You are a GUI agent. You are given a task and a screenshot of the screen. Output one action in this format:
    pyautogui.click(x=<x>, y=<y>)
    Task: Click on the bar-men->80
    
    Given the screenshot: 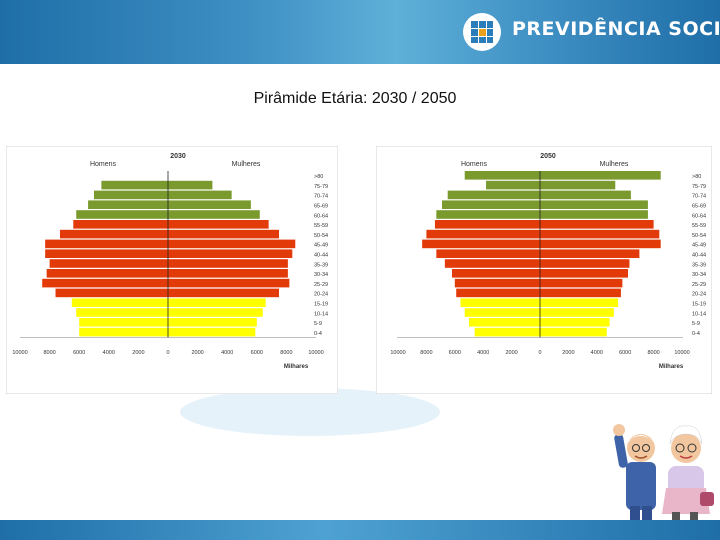 What is the action you would take?
    pyautogui.click(x=502, y=175)
    